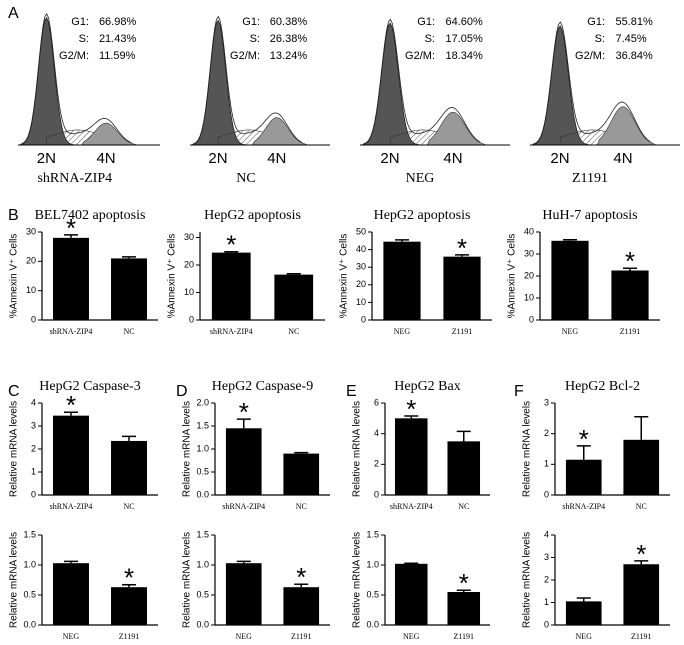 The width and height of the screenshot is (684, 645). Describe the element at coordinates (262, 386) in the screenshot. I see `chart-title: HepG2 Caspase-9` at that location.